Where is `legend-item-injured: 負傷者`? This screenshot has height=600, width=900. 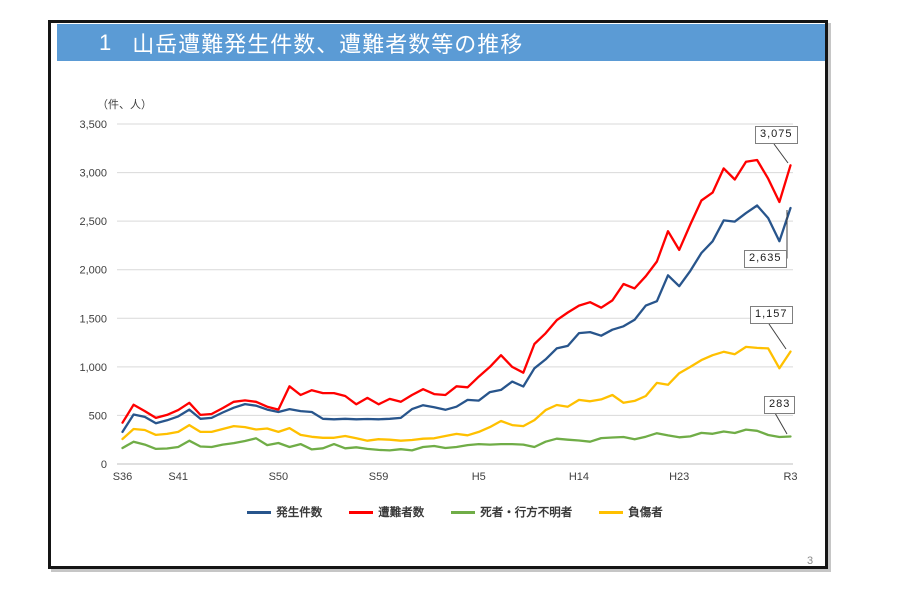 legend-item-injured: 負傷者 is located at coordinates (631, 512).